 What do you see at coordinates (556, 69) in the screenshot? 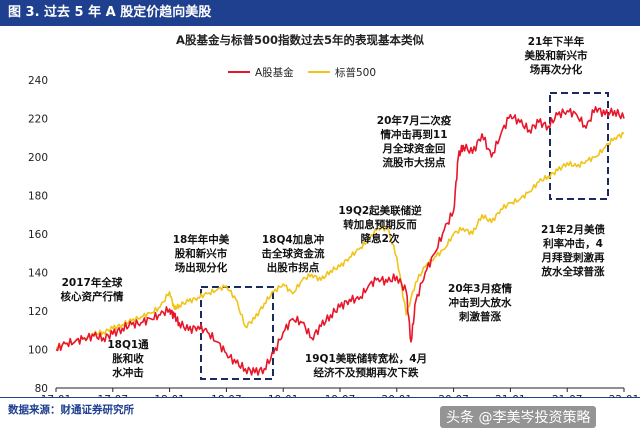
I see `annotation-line: 场再次分化` at bounding box center [556, 69].